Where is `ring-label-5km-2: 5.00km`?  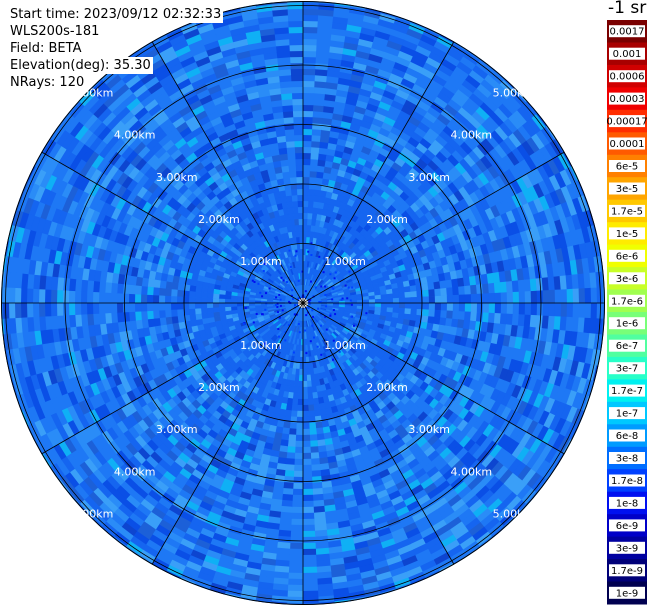 ring-label-5km-2: 5.00km is located at coordinates (93, 513).